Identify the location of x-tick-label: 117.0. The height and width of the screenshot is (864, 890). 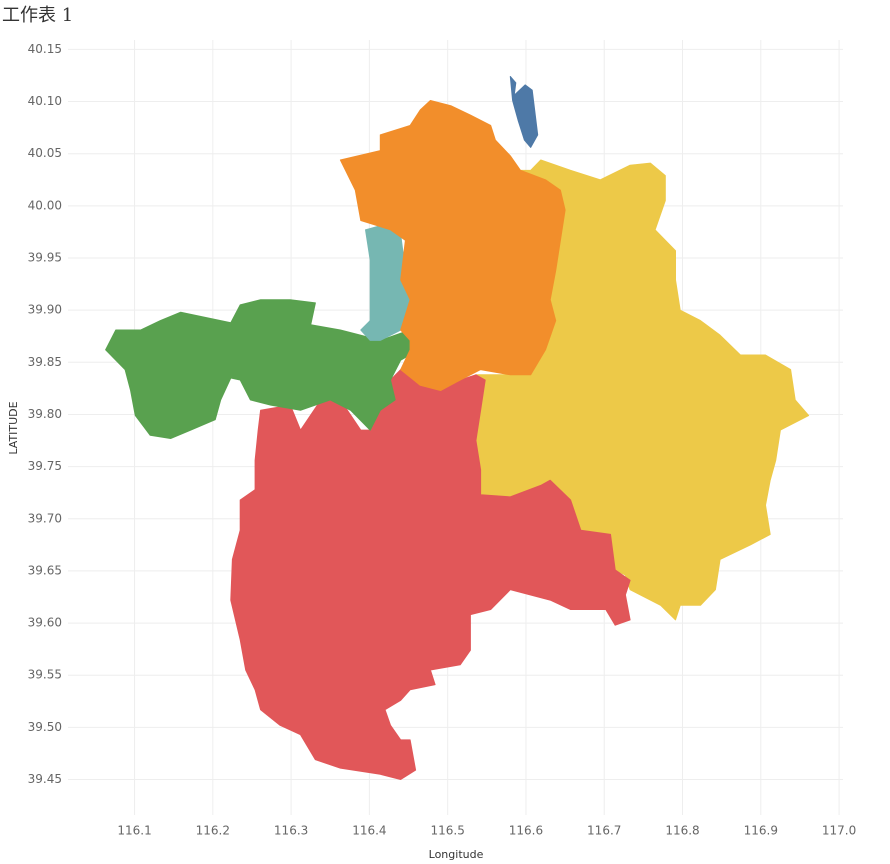
(839, 831).